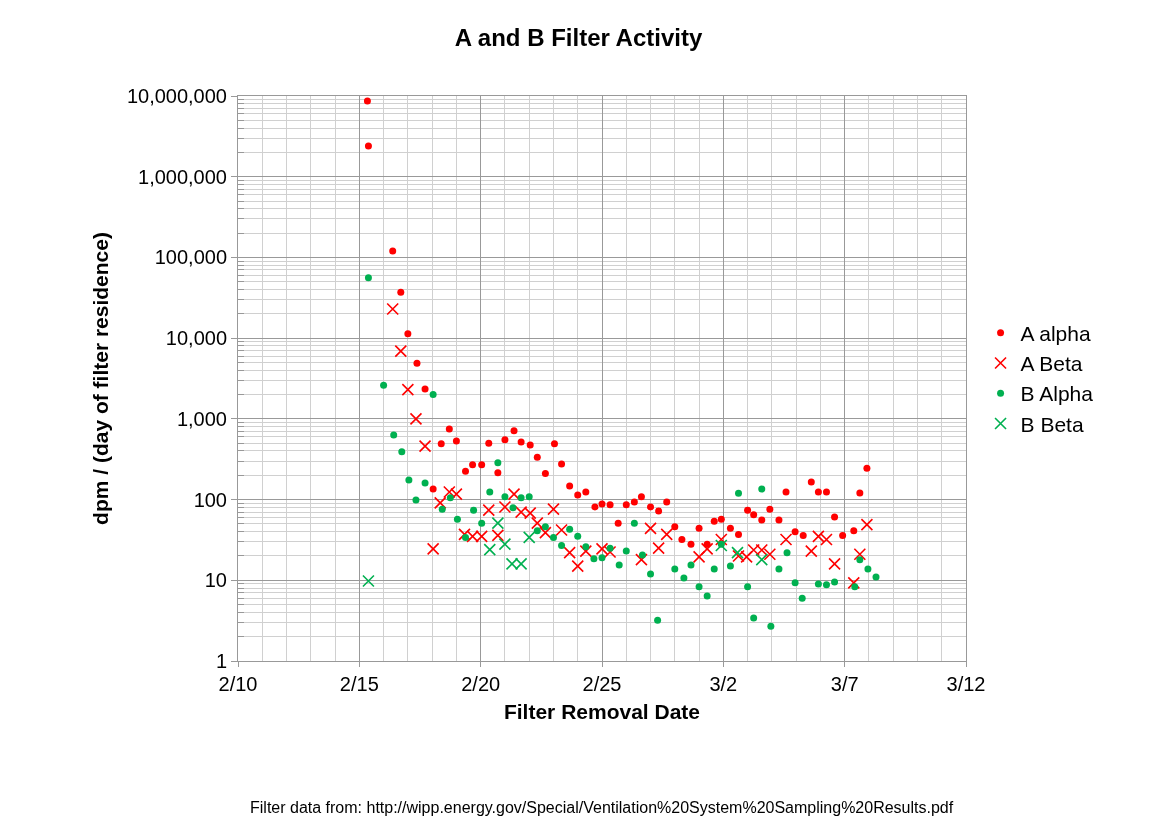  What do you see at coordinates (210, 499) in the screenshot?
I see `y-tick-label: 100` at bounding box center [210, 499].